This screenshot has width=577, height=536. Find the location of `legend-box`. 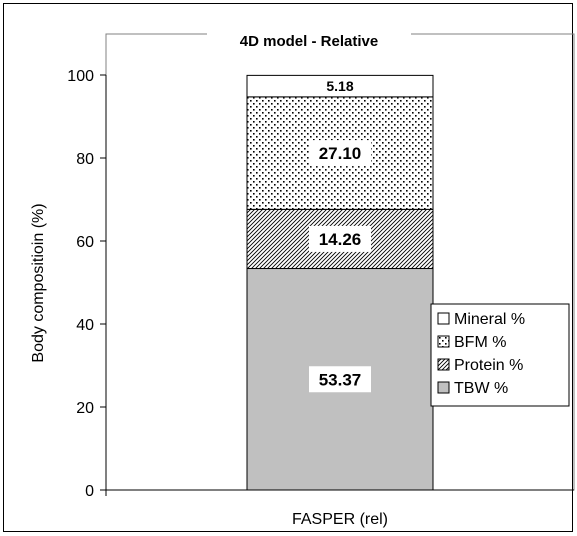

legend-box is located at coordinates (500, 355).